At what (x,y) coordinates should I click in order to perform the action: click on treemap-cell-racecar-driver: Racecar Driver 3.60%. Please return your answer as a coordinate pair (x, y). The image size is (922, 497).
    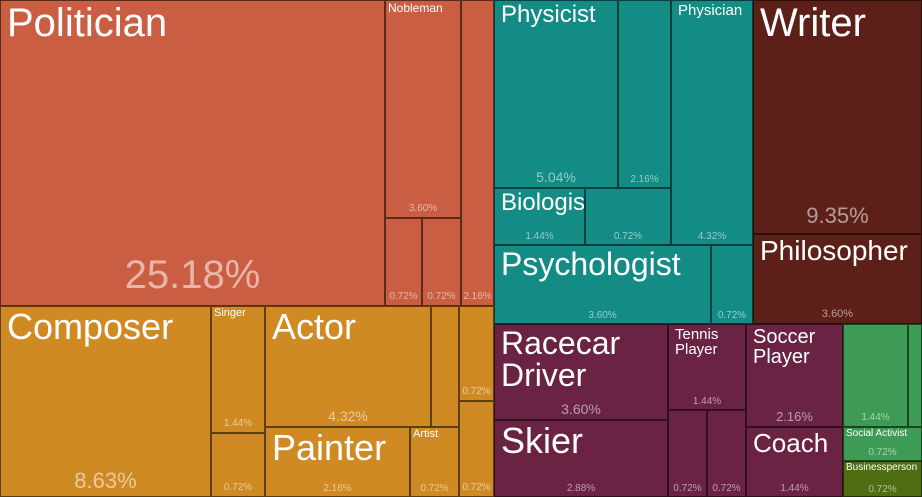
    Looking at the image, I should click on (581, 372).